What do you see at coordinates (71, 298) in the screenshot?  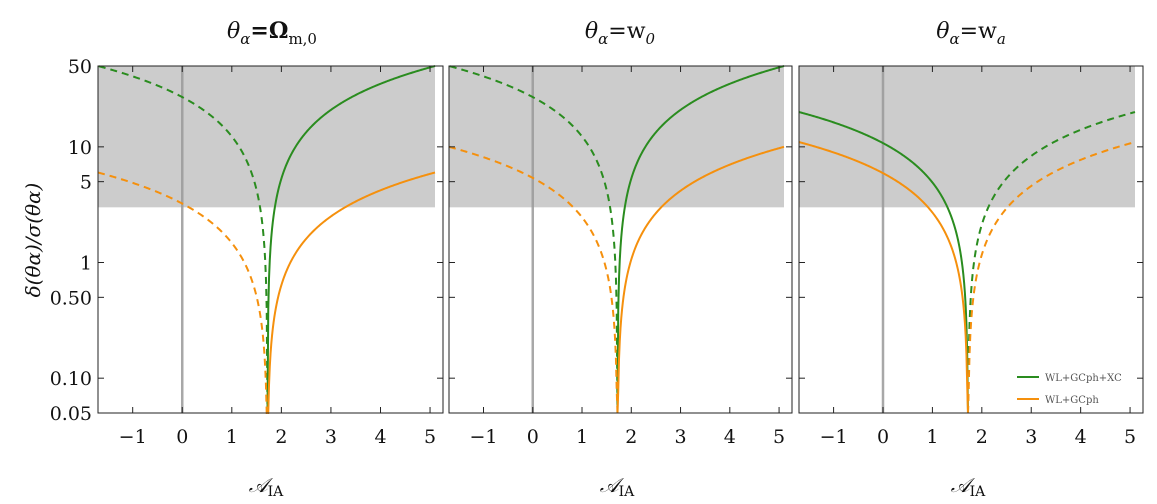 I see `y-tick-label-2: 0.50` at bounding box center [71, 298].